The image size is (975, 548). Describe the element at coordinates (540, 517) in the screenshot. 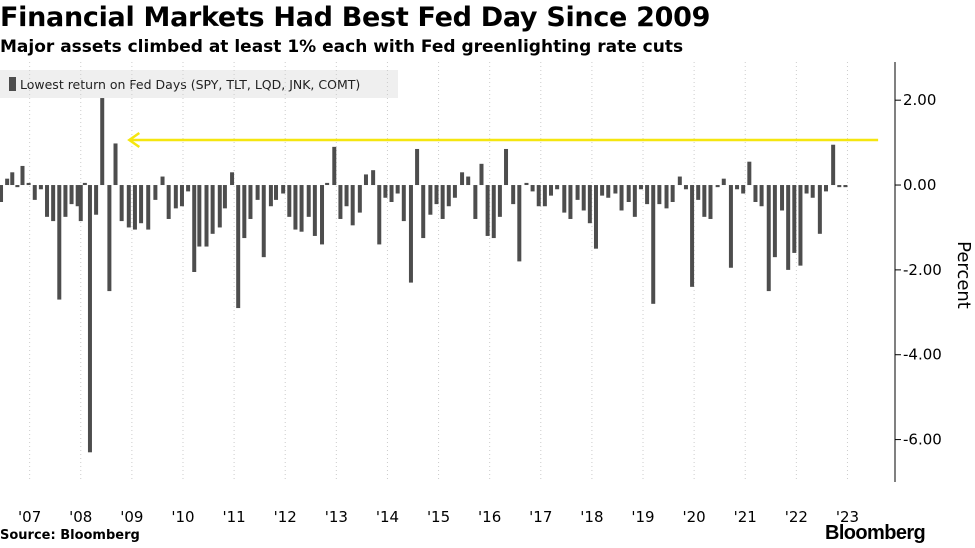

I see `x-tick-label: '17` at that location.